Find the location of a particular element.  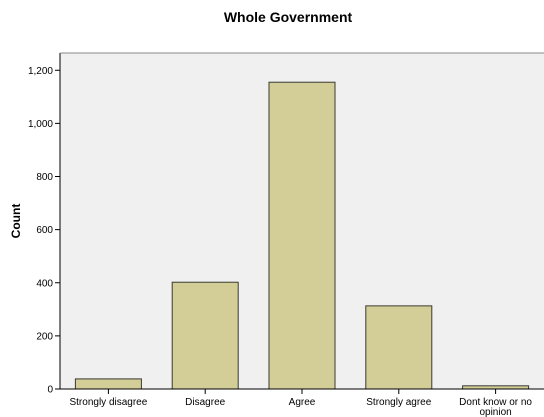

y-tick-label-0: 0 is located at coordinates (50, 390).